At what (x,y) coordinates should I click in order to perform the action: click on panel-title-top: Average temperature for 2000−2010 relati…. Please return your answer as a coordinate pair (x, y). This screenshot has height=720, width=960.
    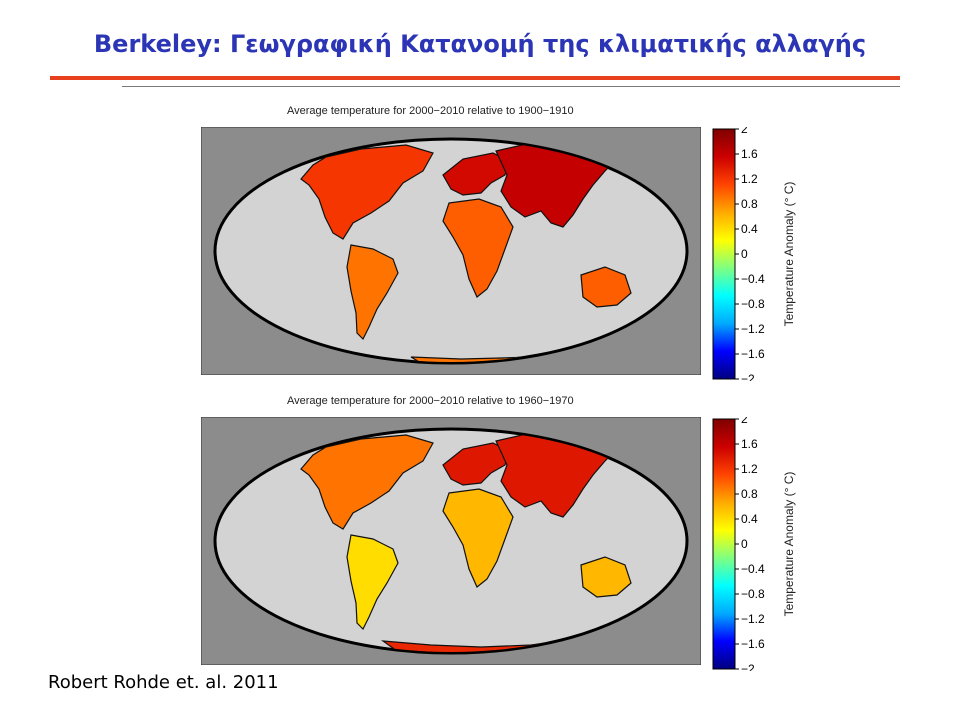
    Looking at the image, I should click on (430, 111).